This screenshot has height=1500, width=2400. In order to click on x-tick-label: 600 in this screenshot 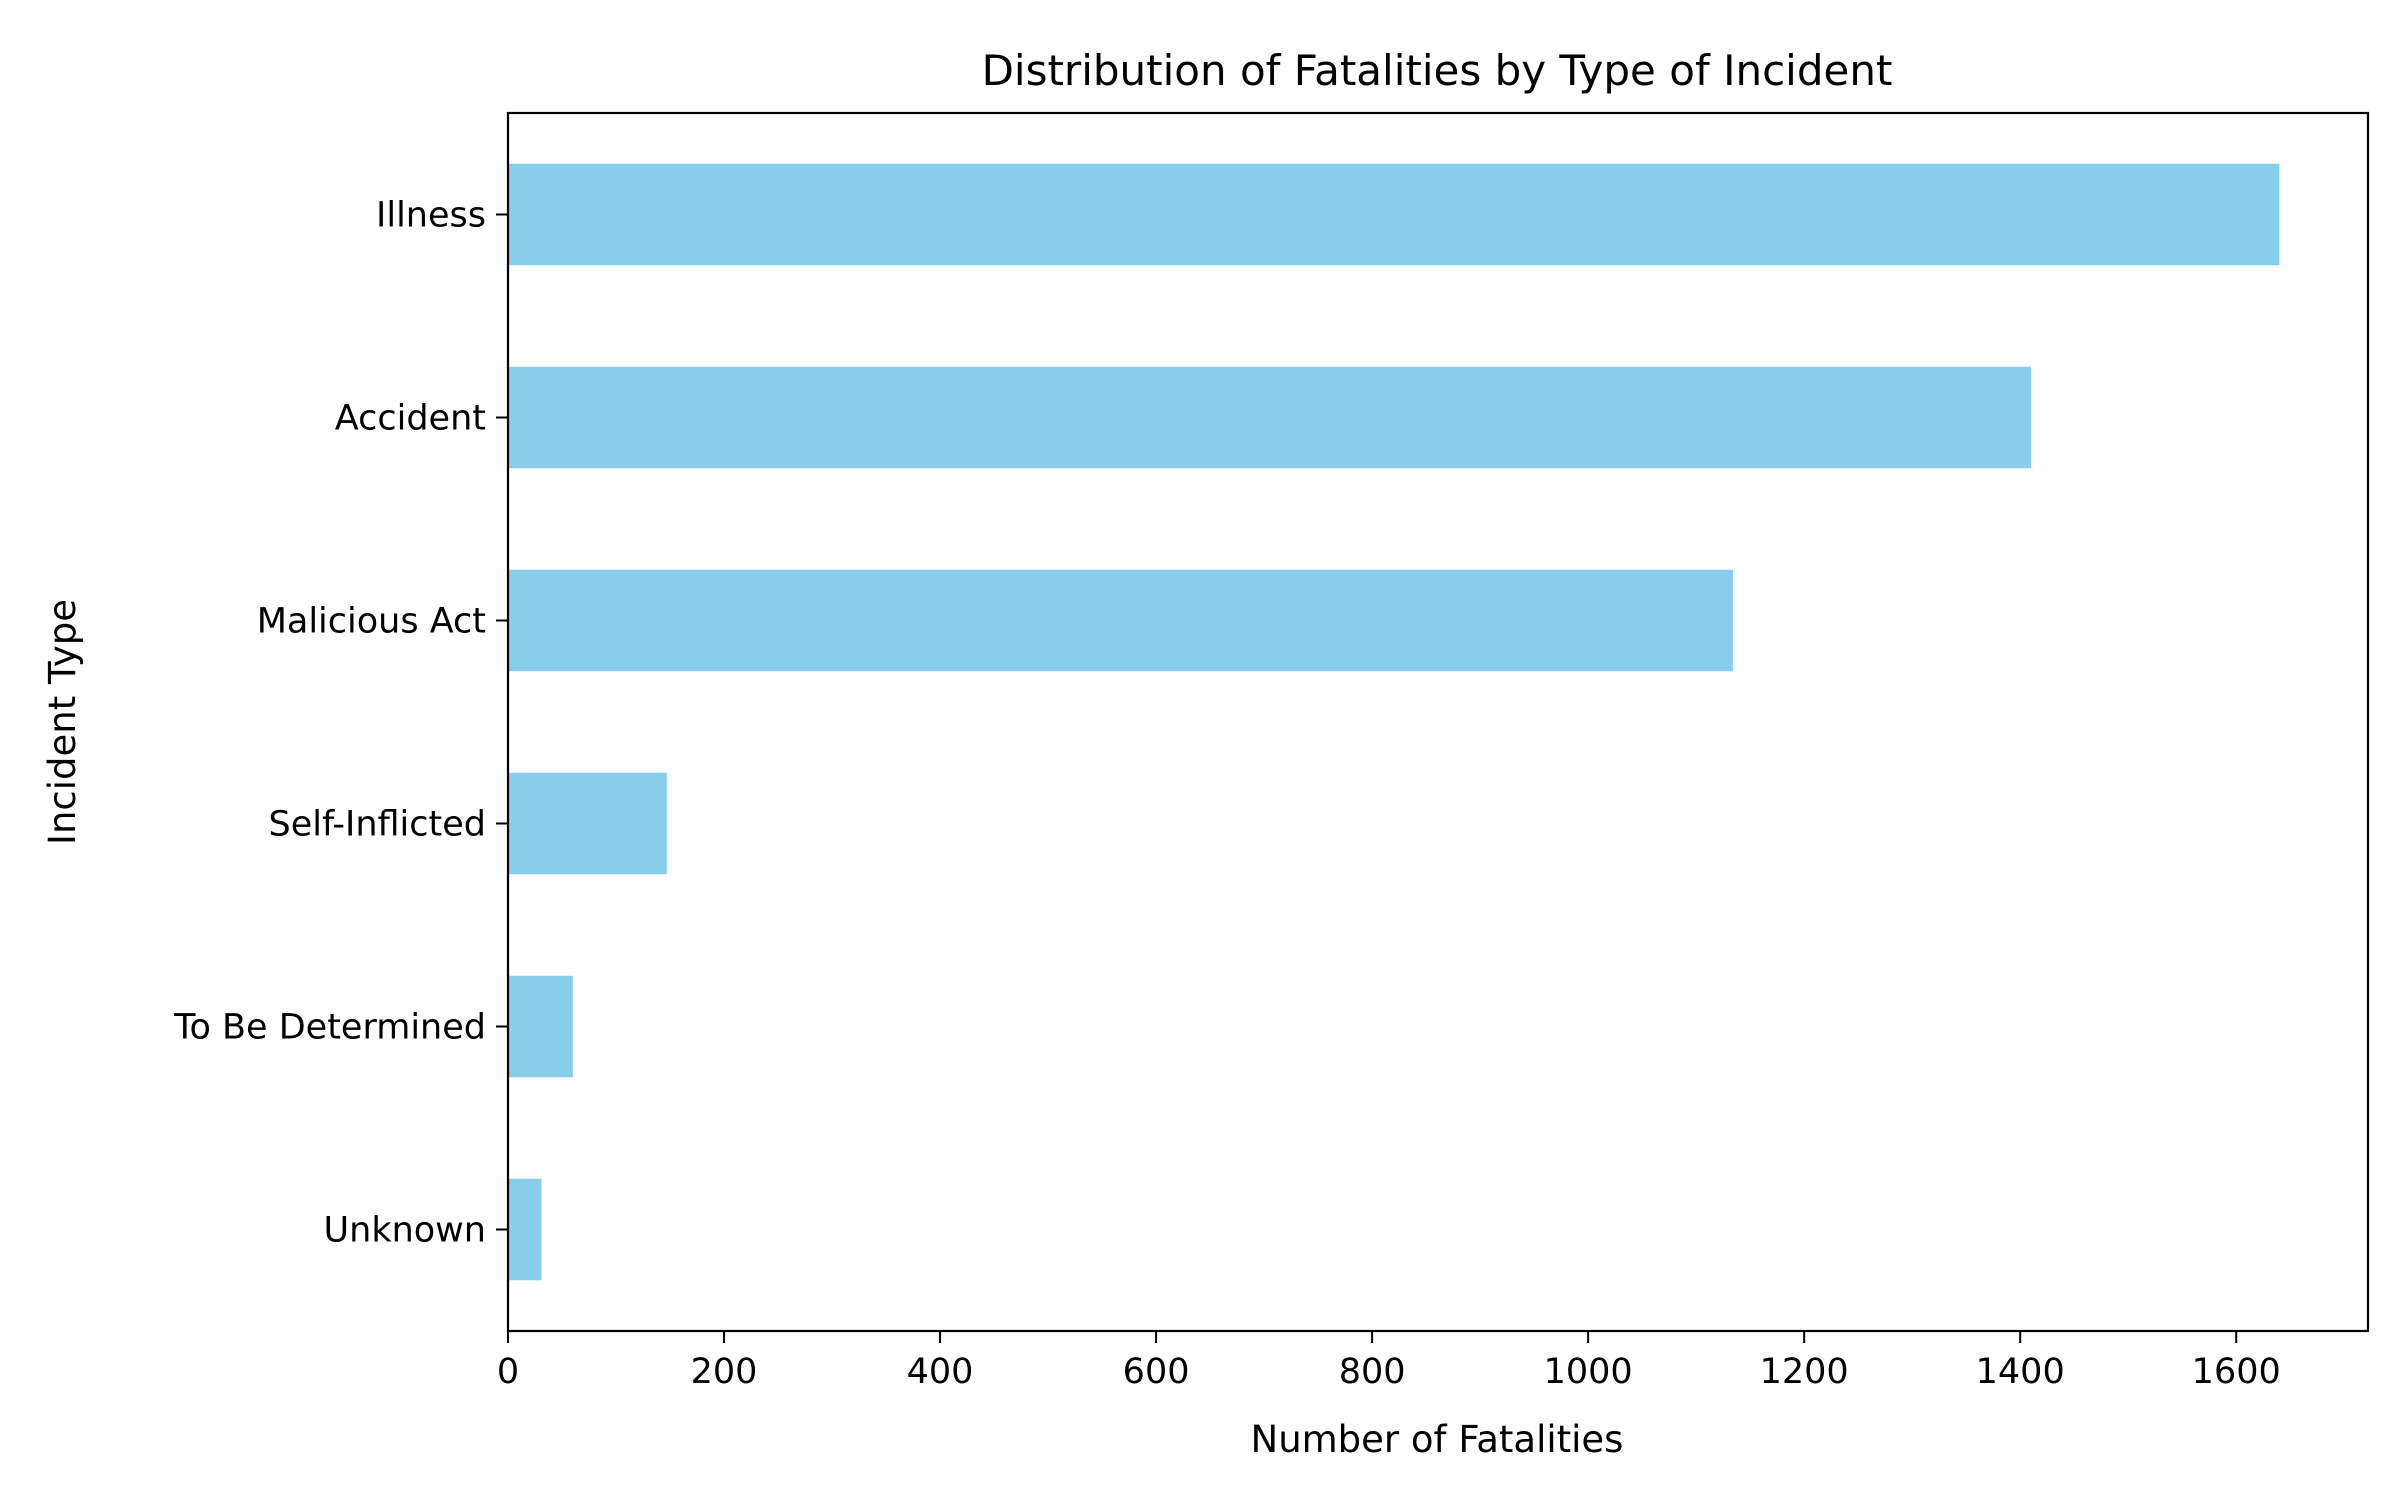, I will do `click(1156, 1372)`.